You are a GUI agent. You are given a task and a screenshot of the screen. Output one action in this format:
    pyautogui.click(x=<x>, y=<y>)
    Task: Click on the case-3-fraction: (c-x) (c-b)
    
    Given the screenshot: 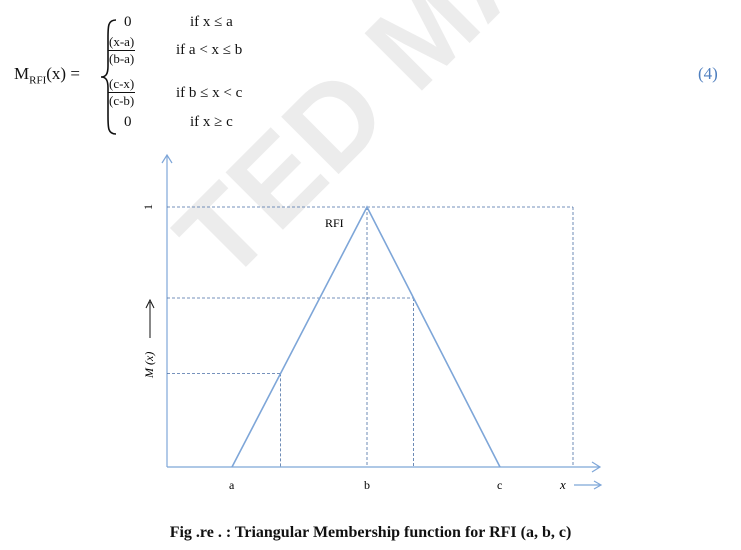 What is the action you would take?
    pyautogui.click(x=122, y=92)
    